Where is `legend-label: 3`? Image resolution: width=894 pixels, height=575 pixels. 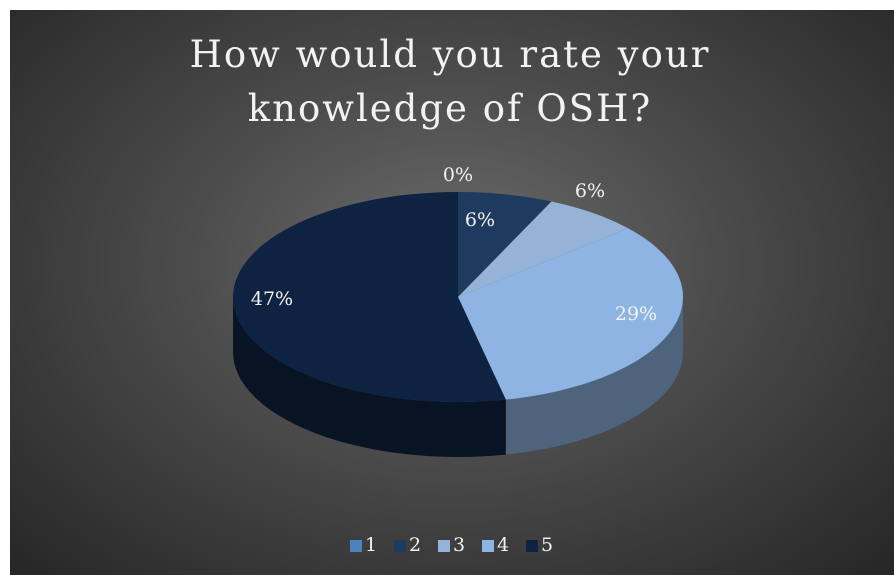
legend-label: 3 is located at coordinates (459, 545).